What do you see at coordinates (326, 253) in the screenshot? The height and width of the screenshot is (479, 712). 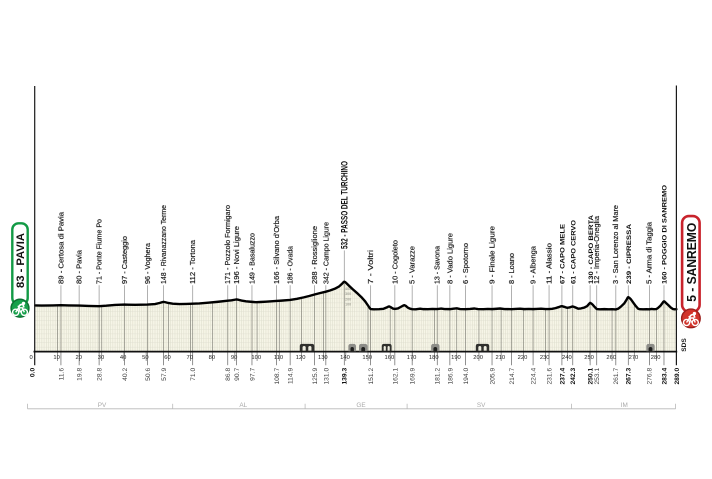 I see `svg-text: 342 - Campo Ligure` at bounding box center [326, 253].